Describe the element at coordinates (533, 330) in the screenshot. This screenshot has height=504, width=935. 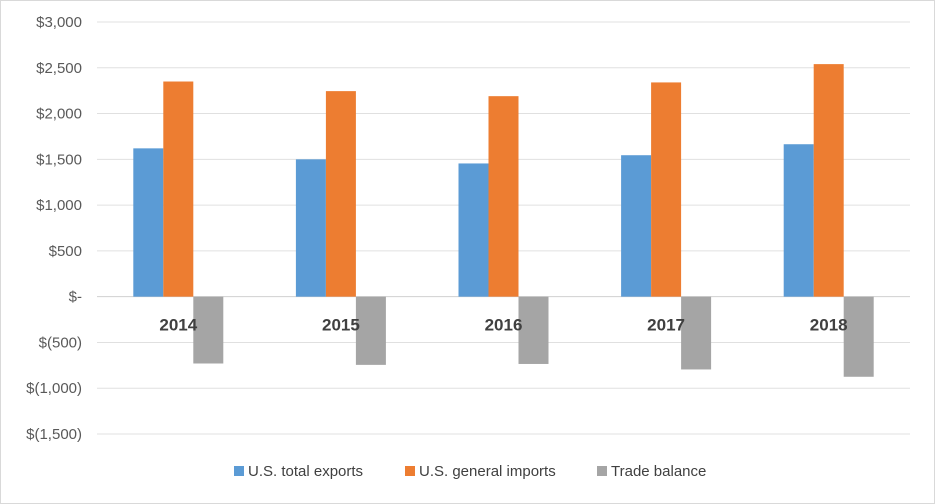
I see `bar-trade-balance-2016` at that location.